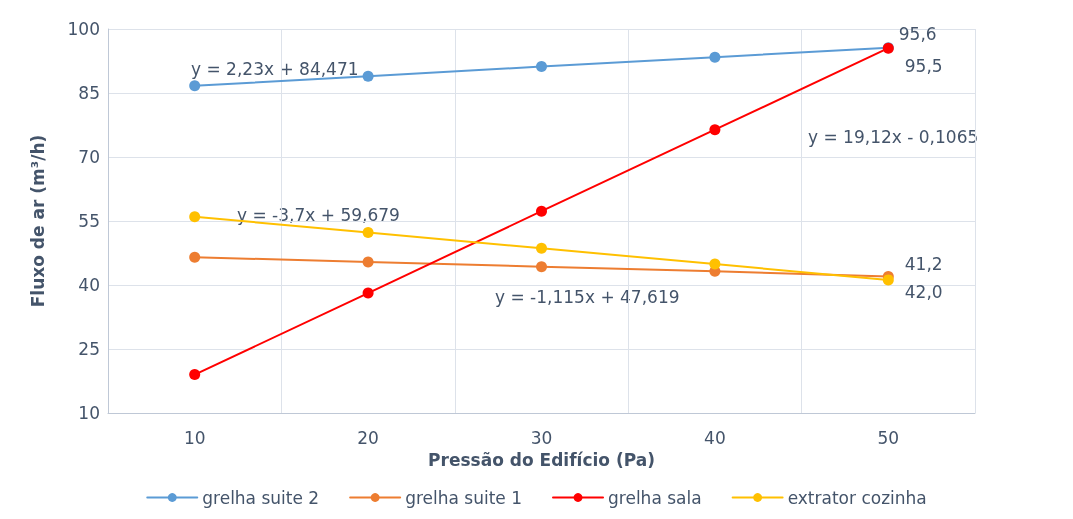 This screenshot has width=1073, height=519. What do you see at coordinates (89, 349) in the screenshot?
I see `y-tick-label: 25` at bounding box center [89, 349].